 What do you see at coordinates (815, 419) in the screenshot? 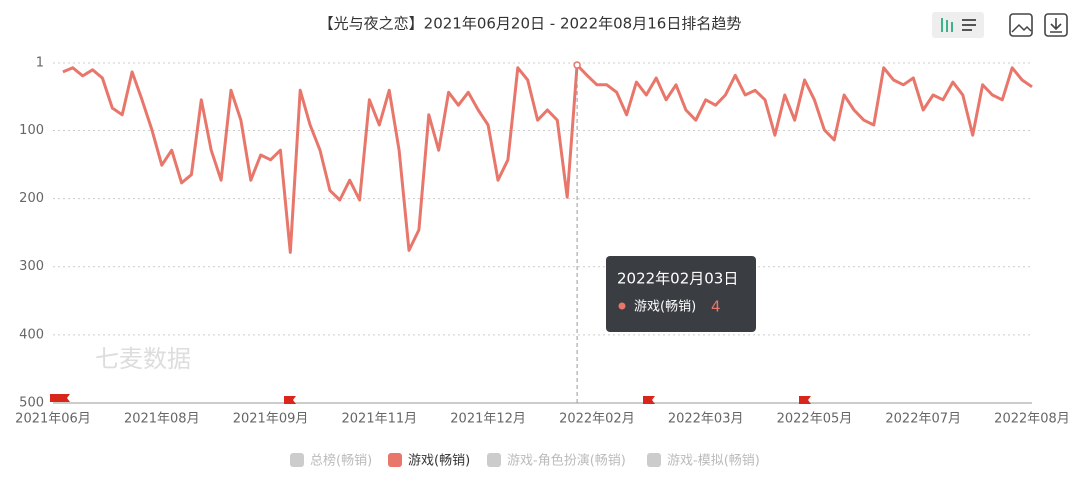
I see `x-tick-label: 2022年05月` at bounding box center [815, 419].